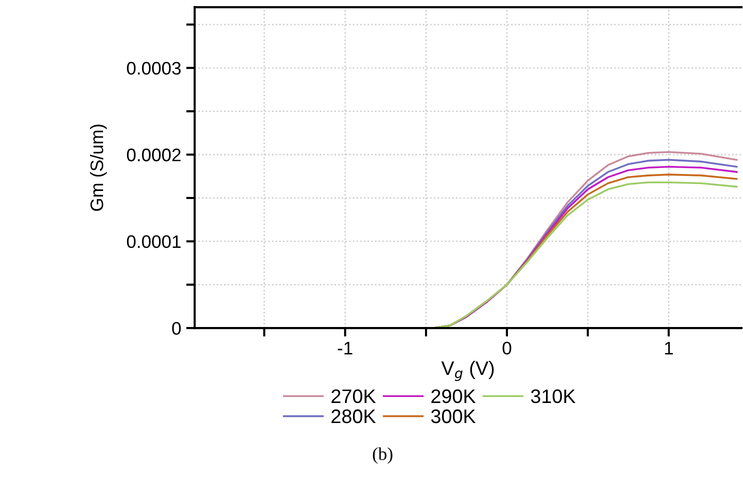  I want to click on legend-label: 310K, so click(553, 396).